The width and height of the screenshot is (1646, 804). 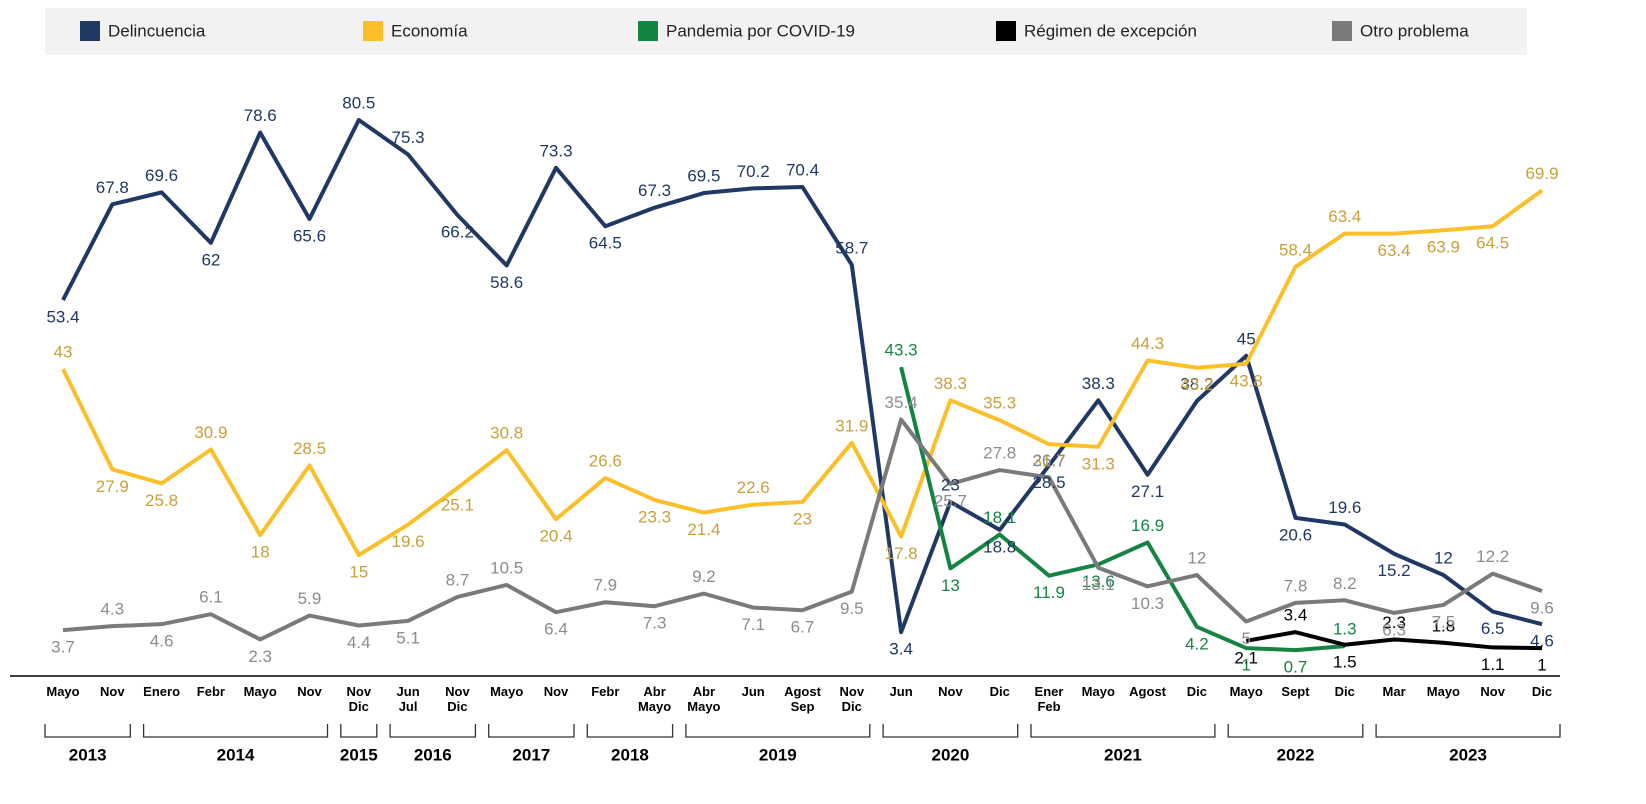 What do you see at coordinates (1394, 691) in the screenshot?
I see `x-tick-label: Mar` at bounding box center [1394, 691].